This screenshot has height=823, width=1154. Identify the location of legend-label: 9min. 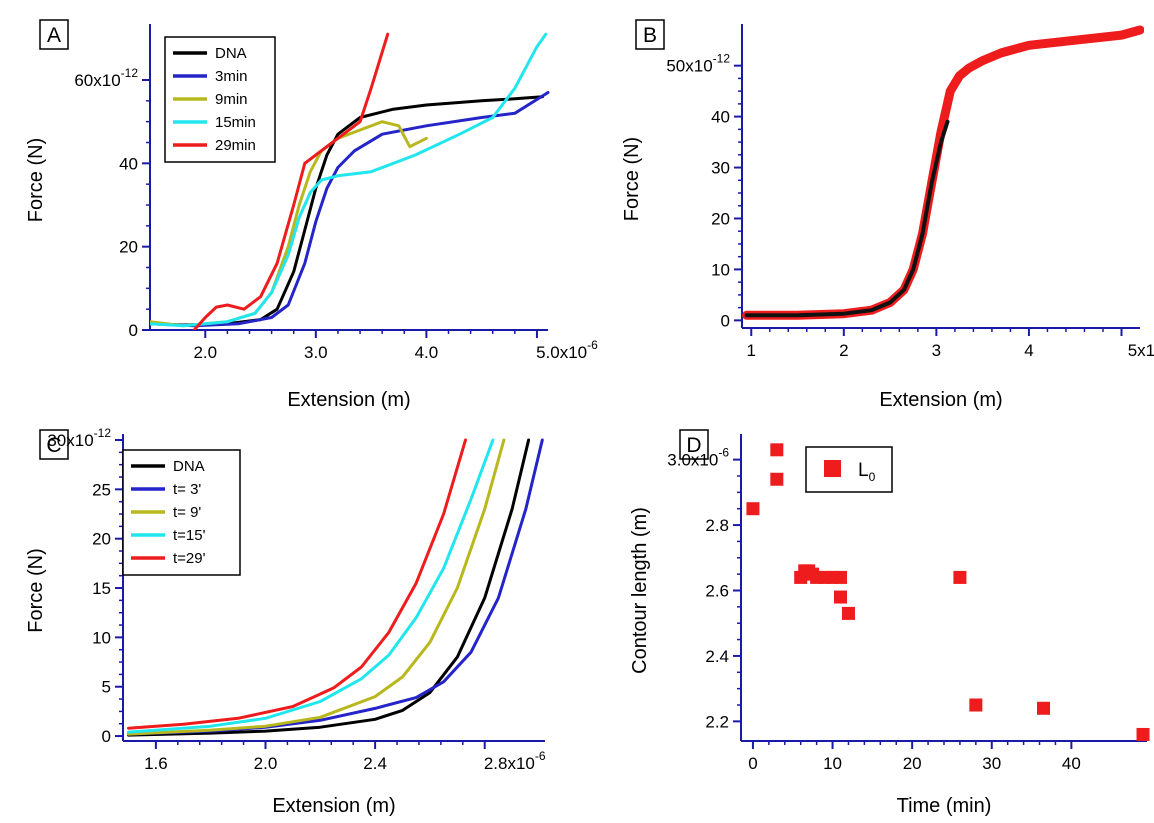
(231, 99).